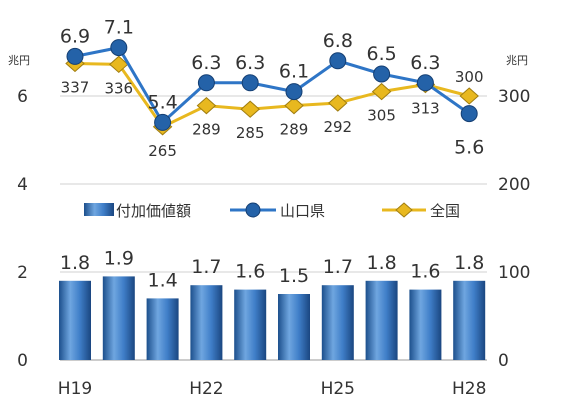  I want to click on y-left-tick-label: 2, so click(22, 273).